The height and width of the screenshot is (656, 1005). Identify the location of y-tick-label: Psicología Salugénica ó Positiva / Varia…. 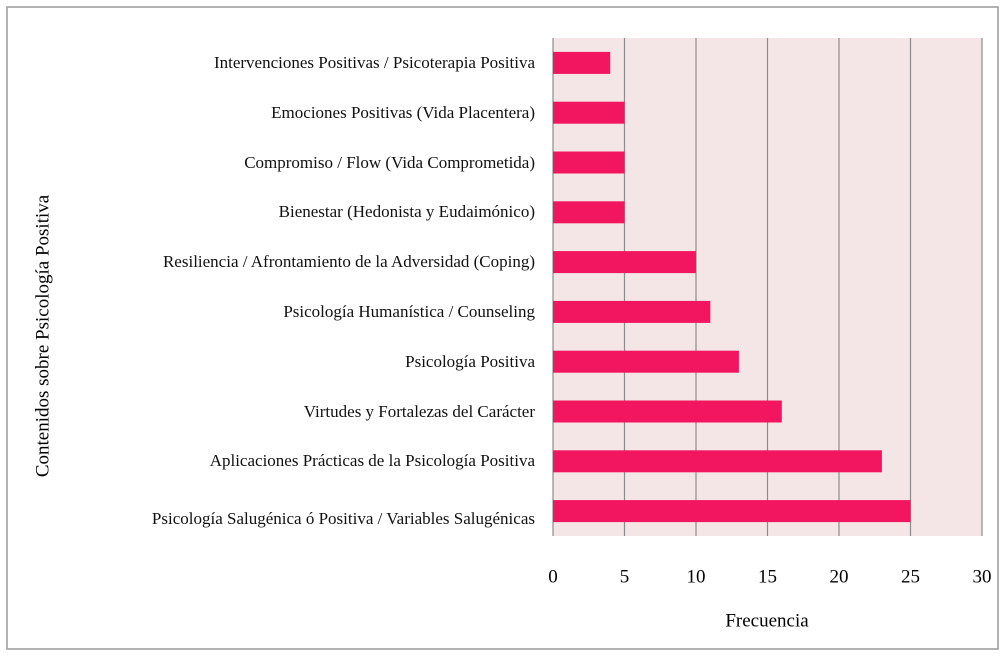
(343, 519).